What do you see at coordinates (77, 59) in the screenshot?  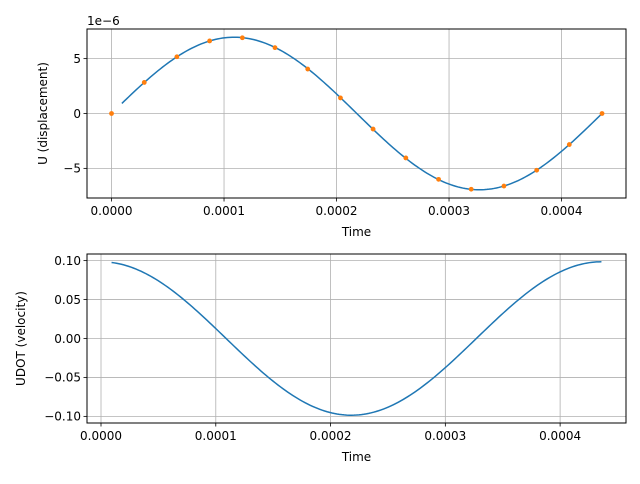 I see `y-tick-label: 5` at bounding box center [77, 59].